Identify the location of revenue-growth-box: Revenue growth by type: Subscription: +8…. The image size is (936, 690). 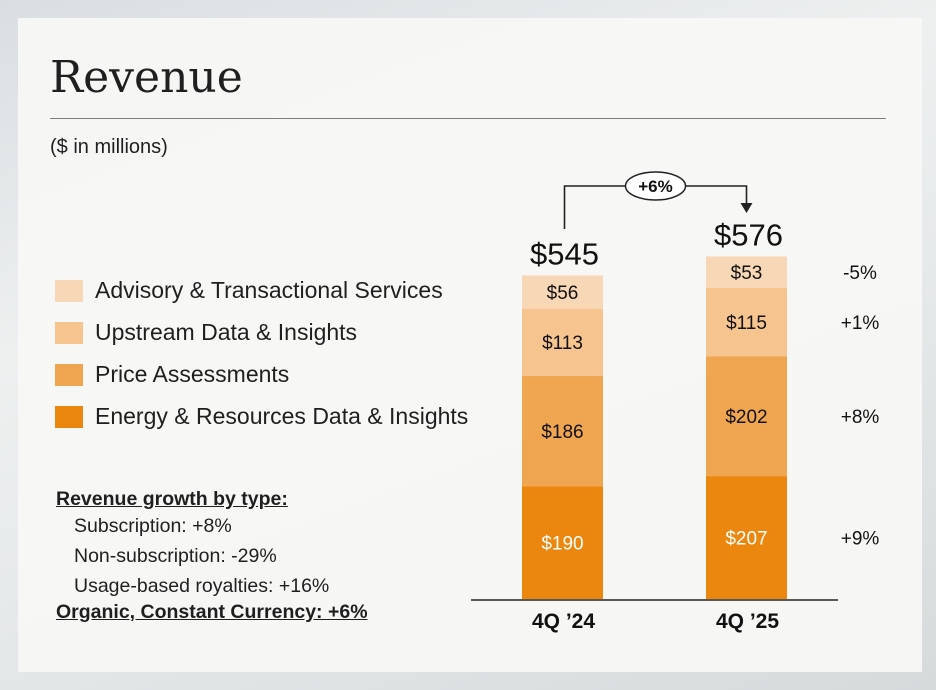
(212, 556).